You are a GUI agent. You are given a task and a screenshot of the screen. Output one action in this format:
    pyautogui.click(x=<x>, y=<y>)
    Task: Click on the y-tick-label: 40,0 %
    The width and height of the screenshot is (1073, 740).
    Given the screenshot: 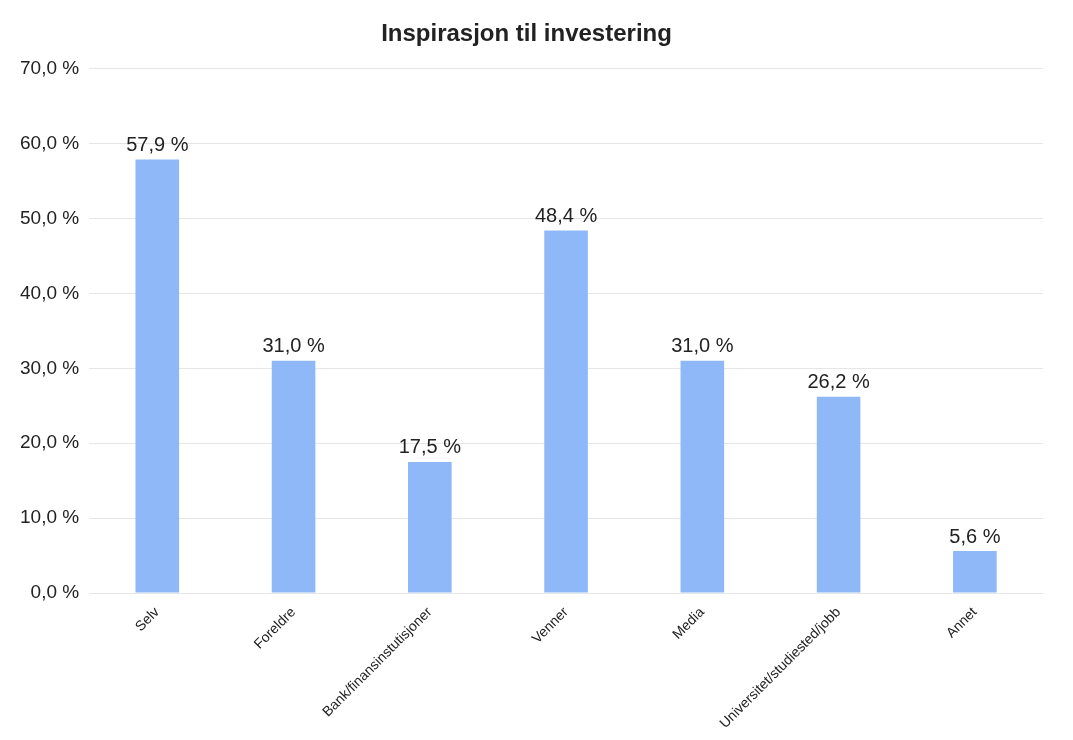 What is the action you would take?
    pyautogui.click(x=50, y=292)
    